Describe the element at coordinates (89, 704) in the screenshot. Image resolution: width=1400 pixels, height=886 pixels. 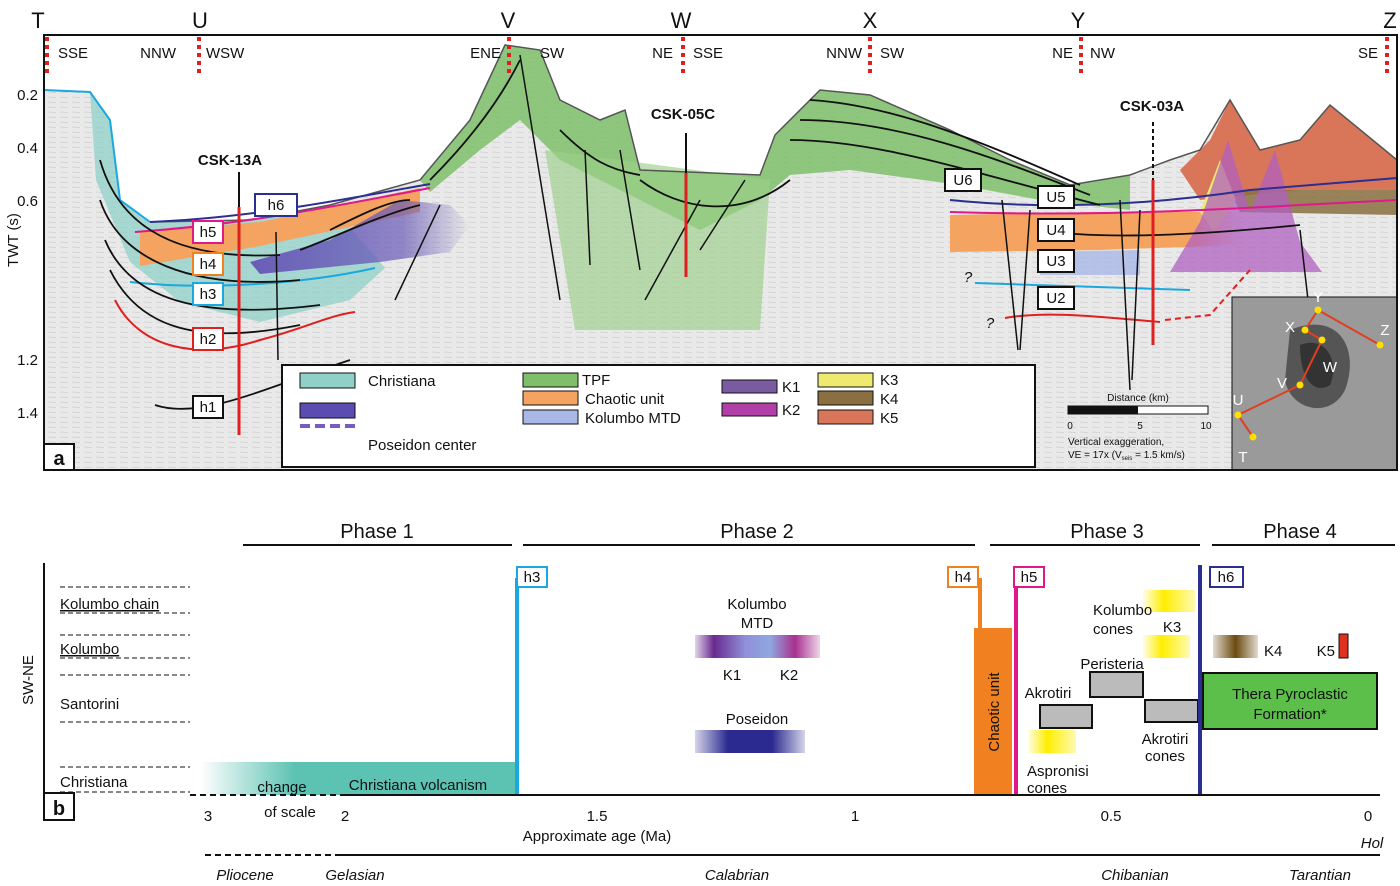
I see `row-label: Santorini` at that location.